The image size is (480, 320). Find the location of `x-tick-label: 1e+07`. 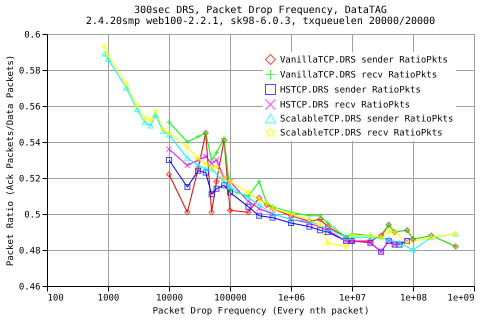

x-tick-label: 1e+07 is located at coordinates (352, 299).